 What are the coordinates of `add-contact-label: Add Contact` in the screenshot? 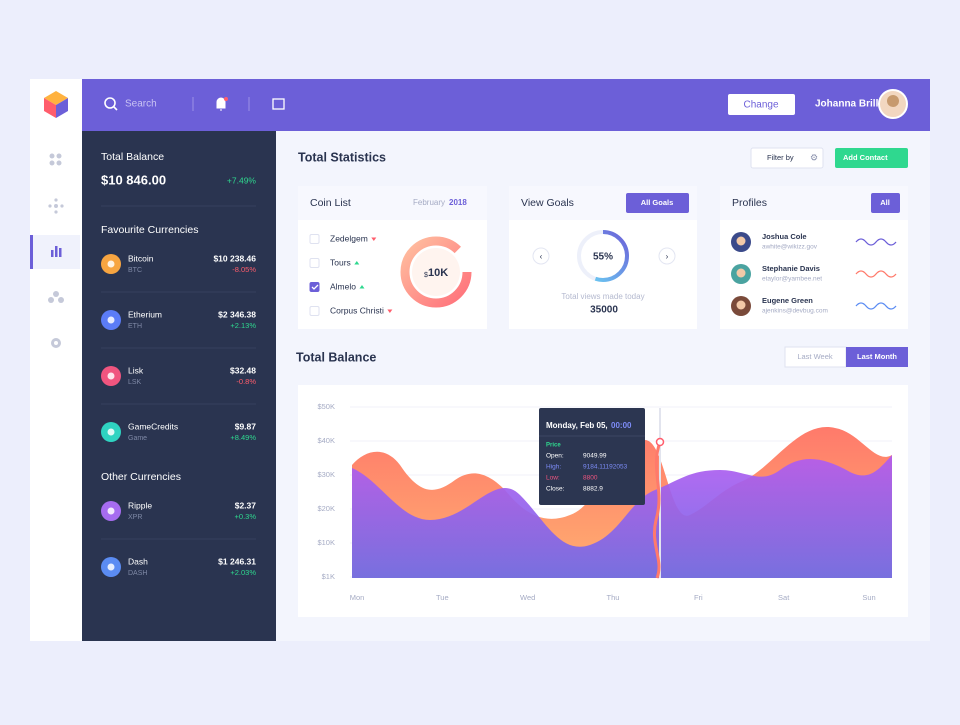 It's located at (865, 157).